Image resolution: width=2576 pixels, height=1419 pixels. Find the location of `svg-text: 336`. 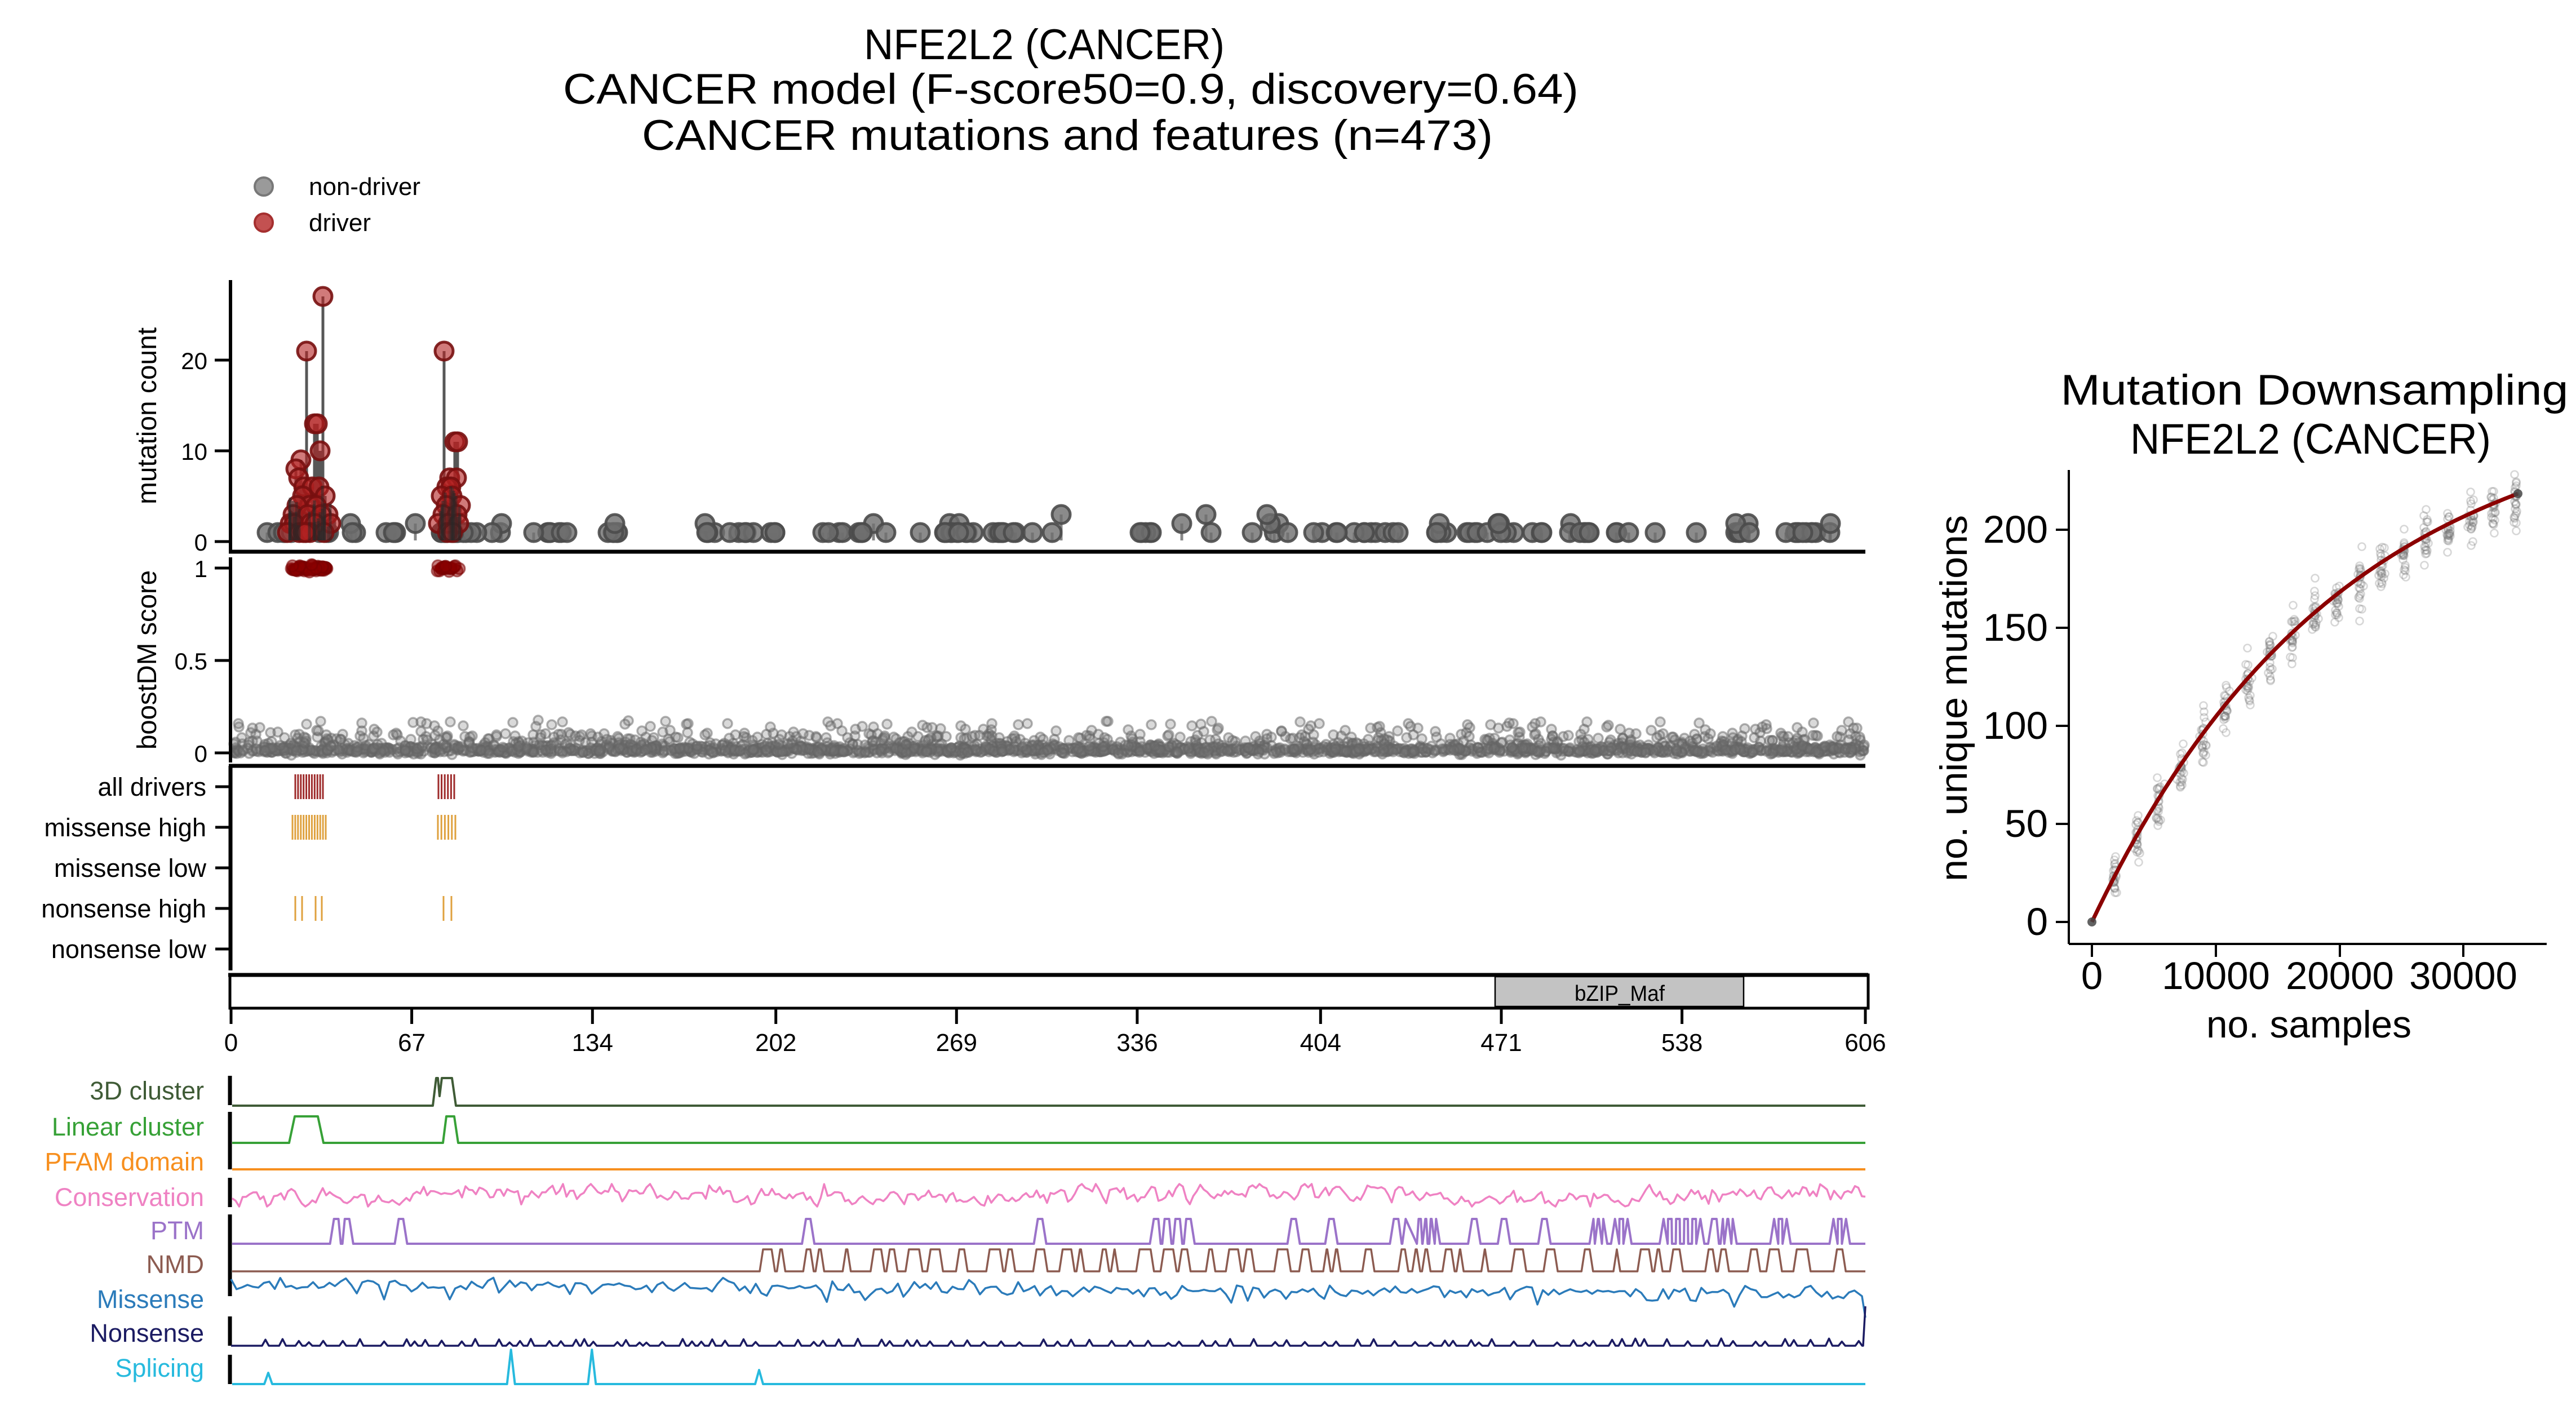

svg-text: 336 is located at coordinates (1137, 1043).